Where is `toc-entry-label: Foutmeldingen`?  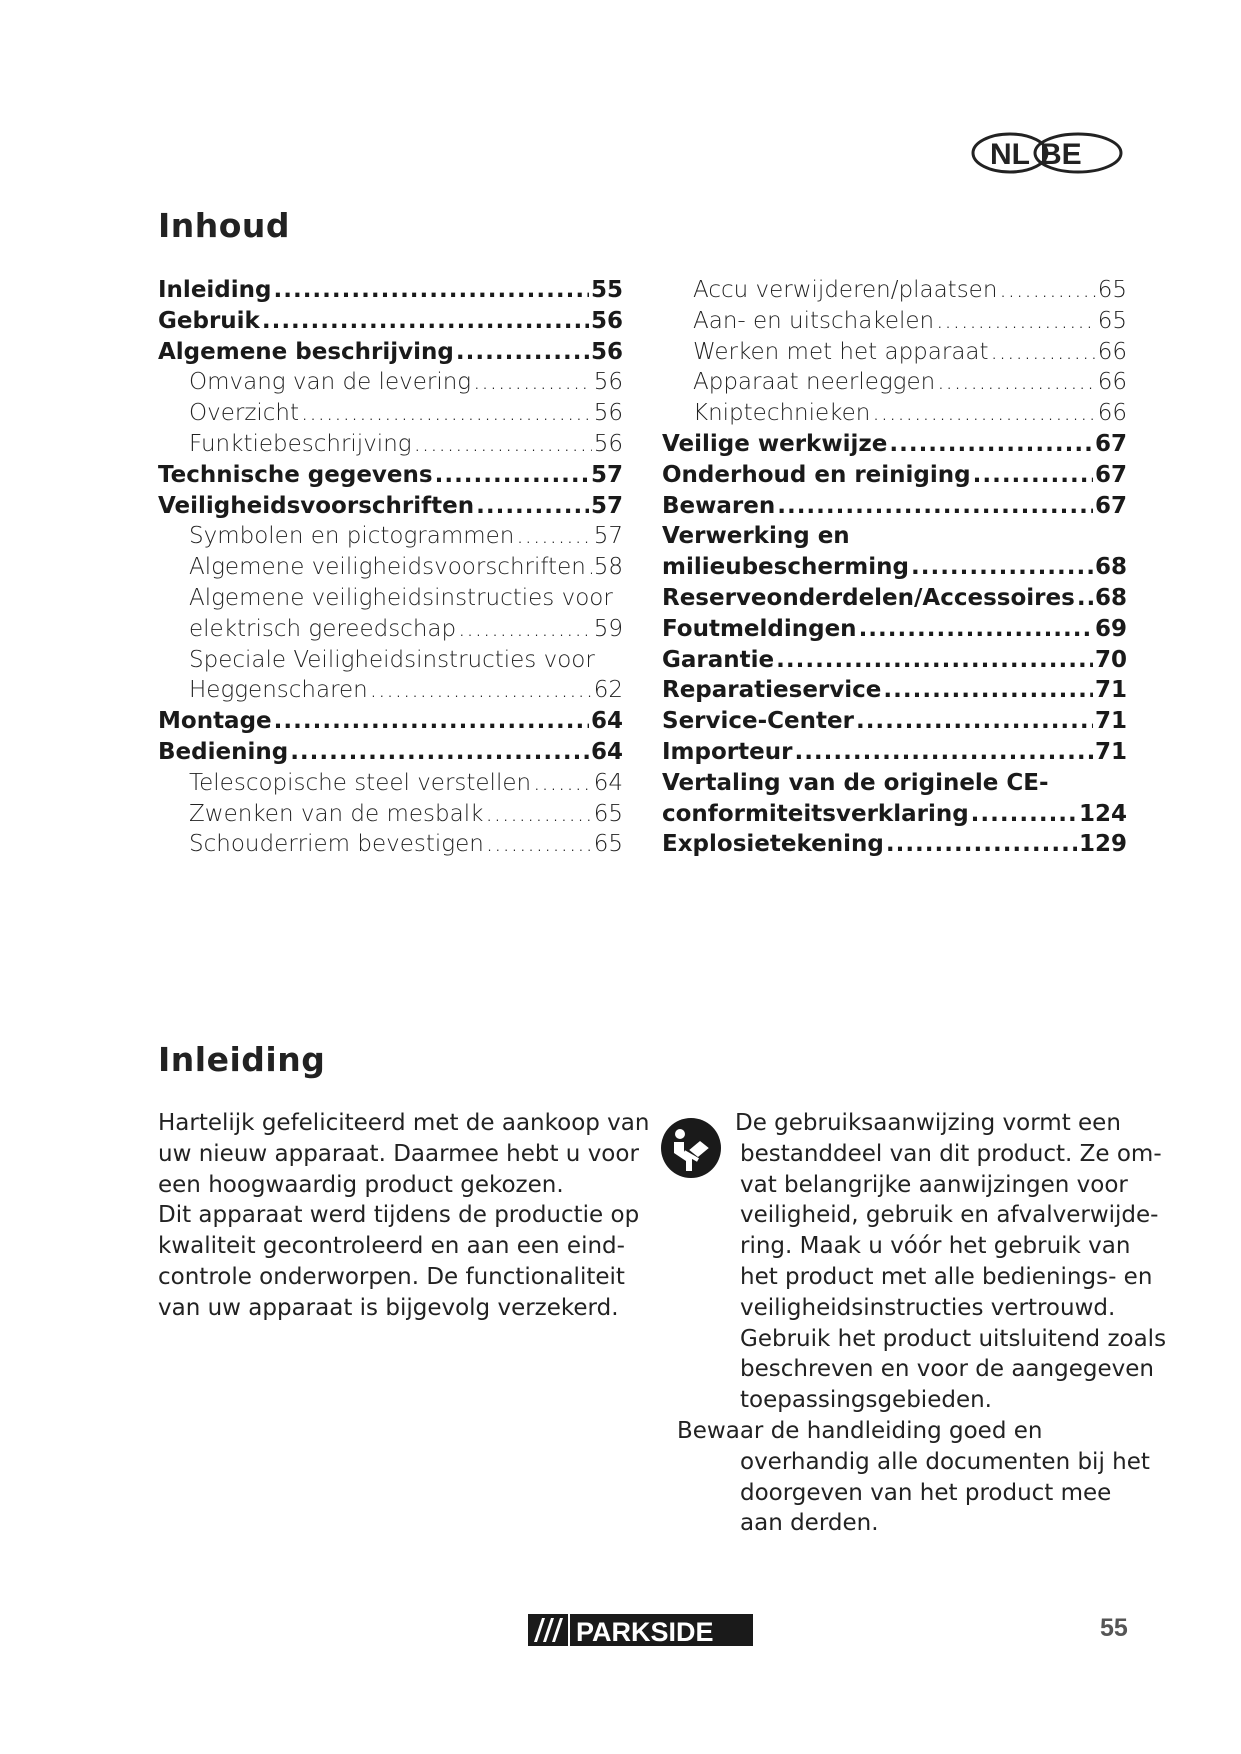 toc-entry-label: Foutmeldingen is located at coordinates (759, 628).